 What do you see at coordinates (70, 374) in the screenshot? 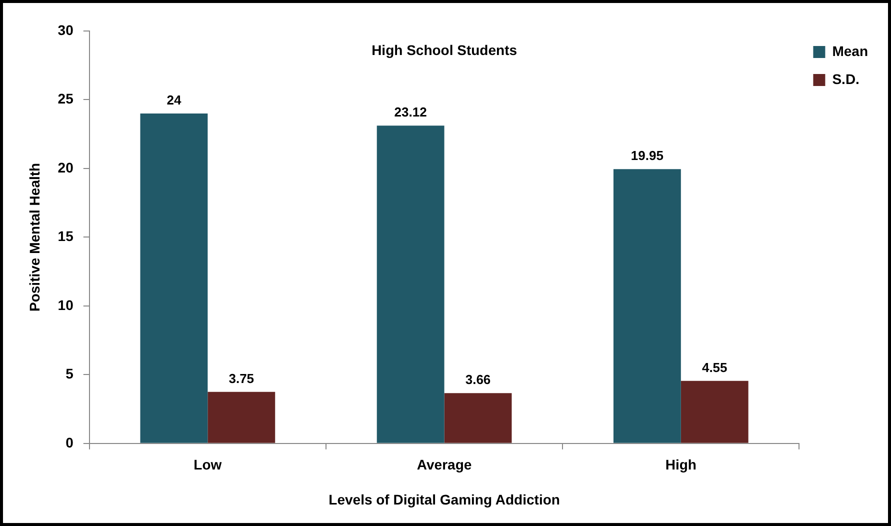
I see `y-tick-label: 5` at bounding box center [70, 374].